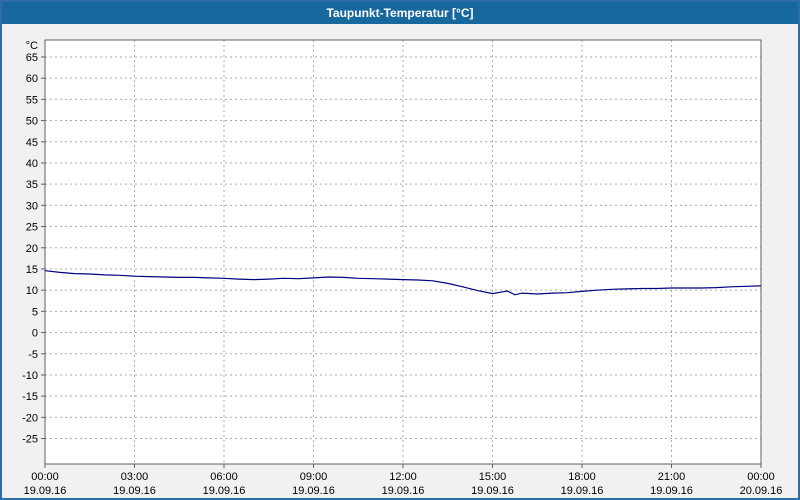  Describe the element at coordinates (672, 477) in the screenshot. I see `svg-text: 21:00` at that location.